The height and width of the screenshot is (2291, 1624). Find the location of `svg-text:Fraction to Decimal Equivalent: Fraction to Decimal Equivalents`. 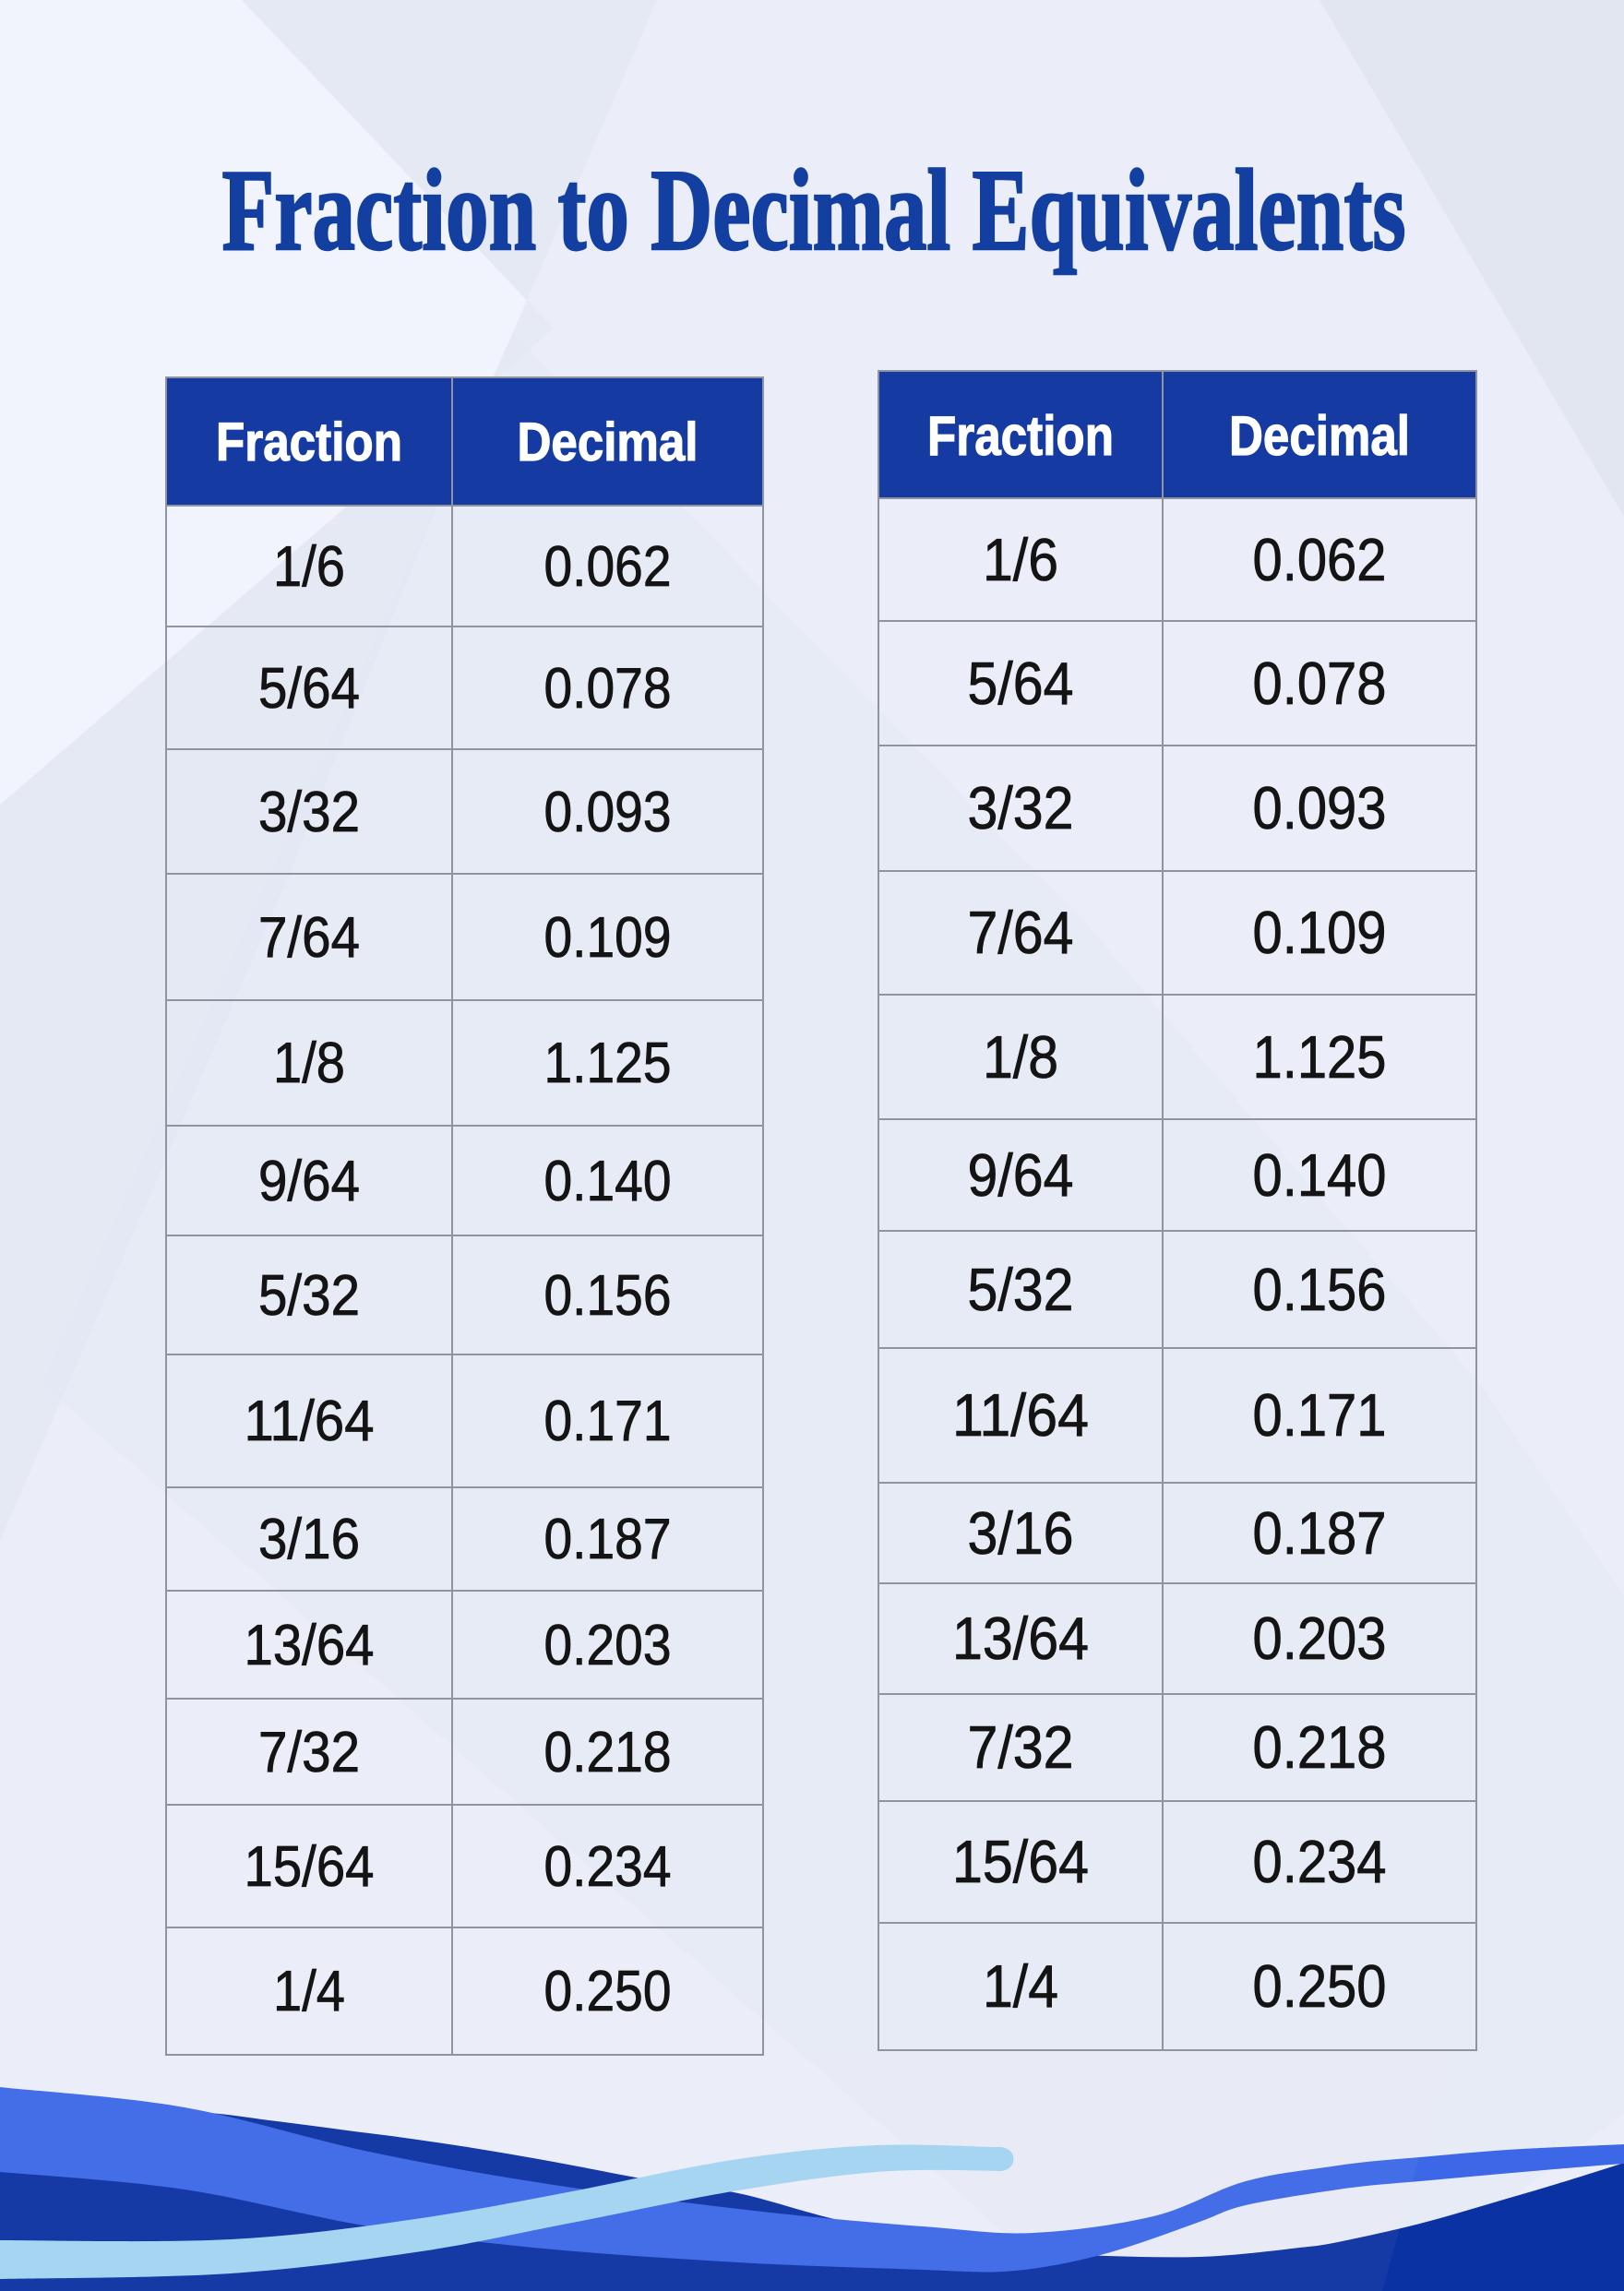

svg-text:Fraction to Decimal Equivalent: Fraction to Decimal Equivalents is located at coordinates (814, 211).